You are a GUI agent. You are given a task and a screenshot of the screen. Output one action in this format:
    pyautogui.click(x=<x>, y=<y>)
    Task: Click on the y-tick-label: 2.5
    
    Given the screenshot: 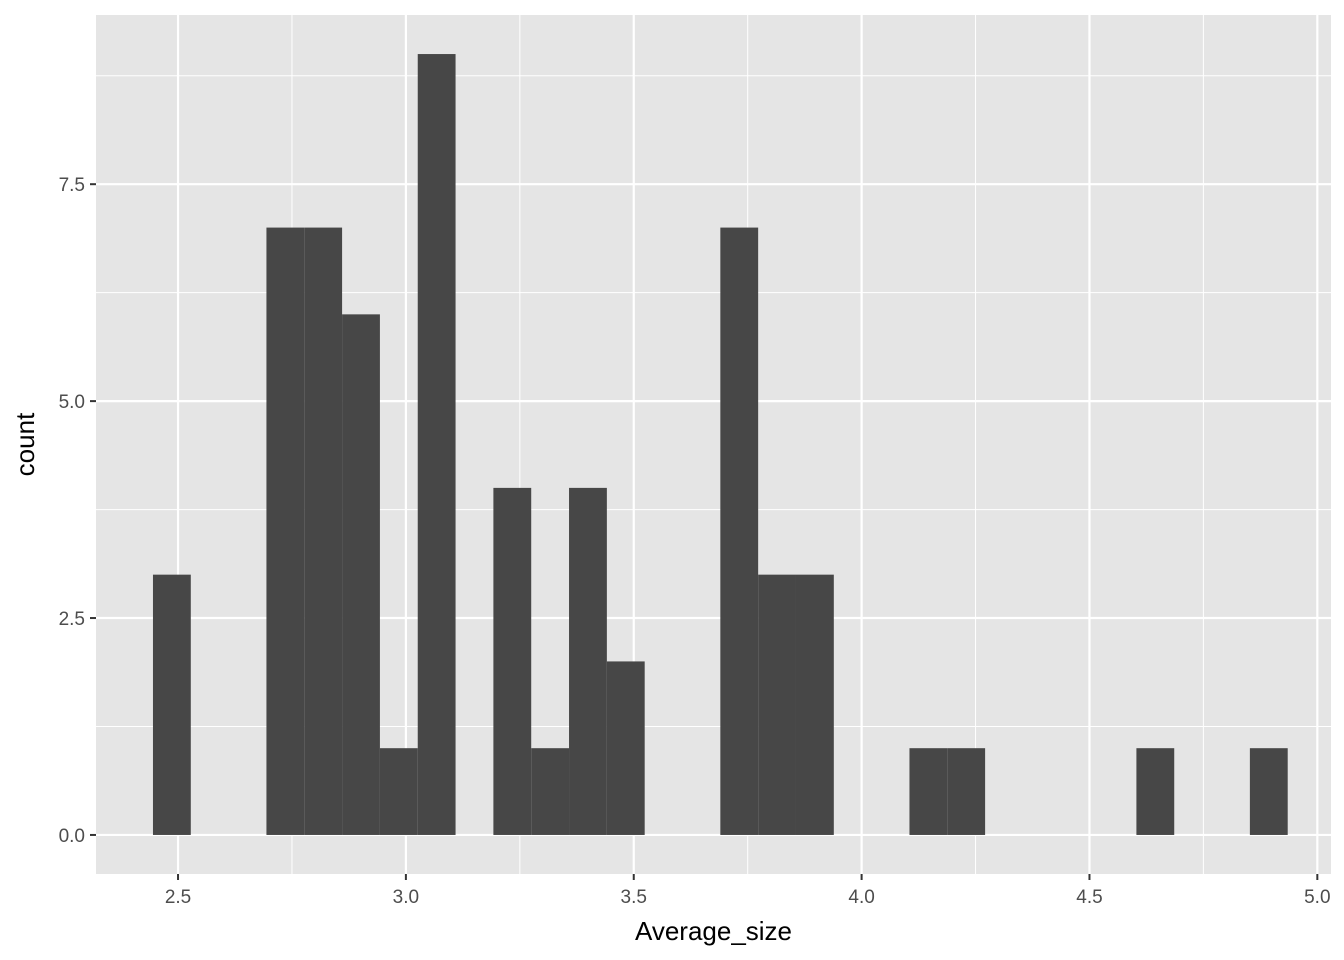 What is the action you would take?
    pyautogui.click(x=72, y=619)
    